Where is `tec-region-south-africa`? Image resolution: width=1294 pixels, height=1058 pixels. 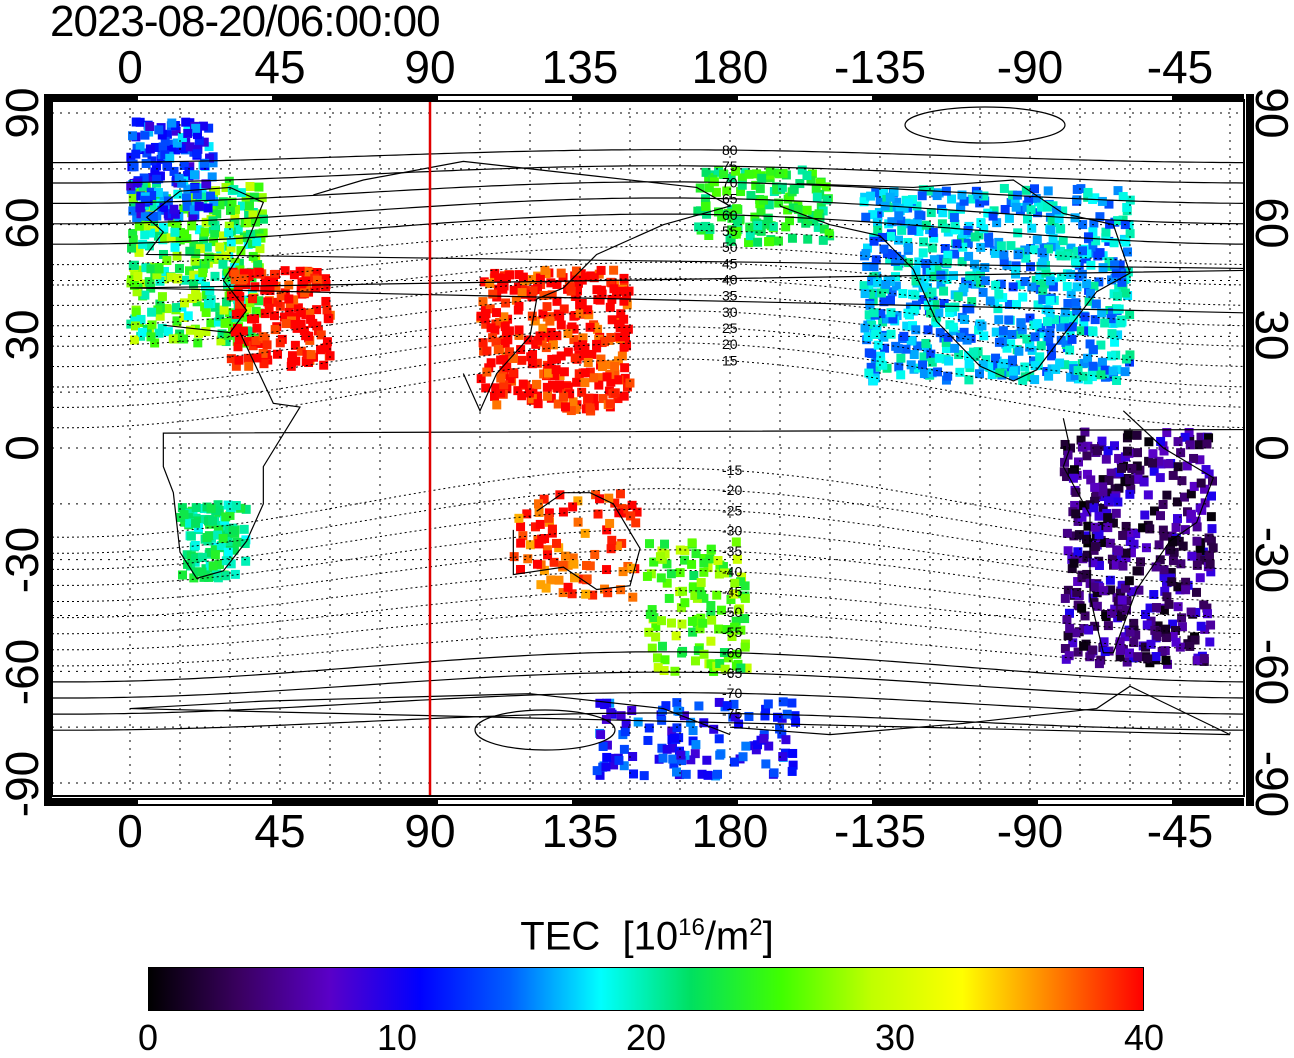
tec-region-south-africa is located at coordinates (213, 541).